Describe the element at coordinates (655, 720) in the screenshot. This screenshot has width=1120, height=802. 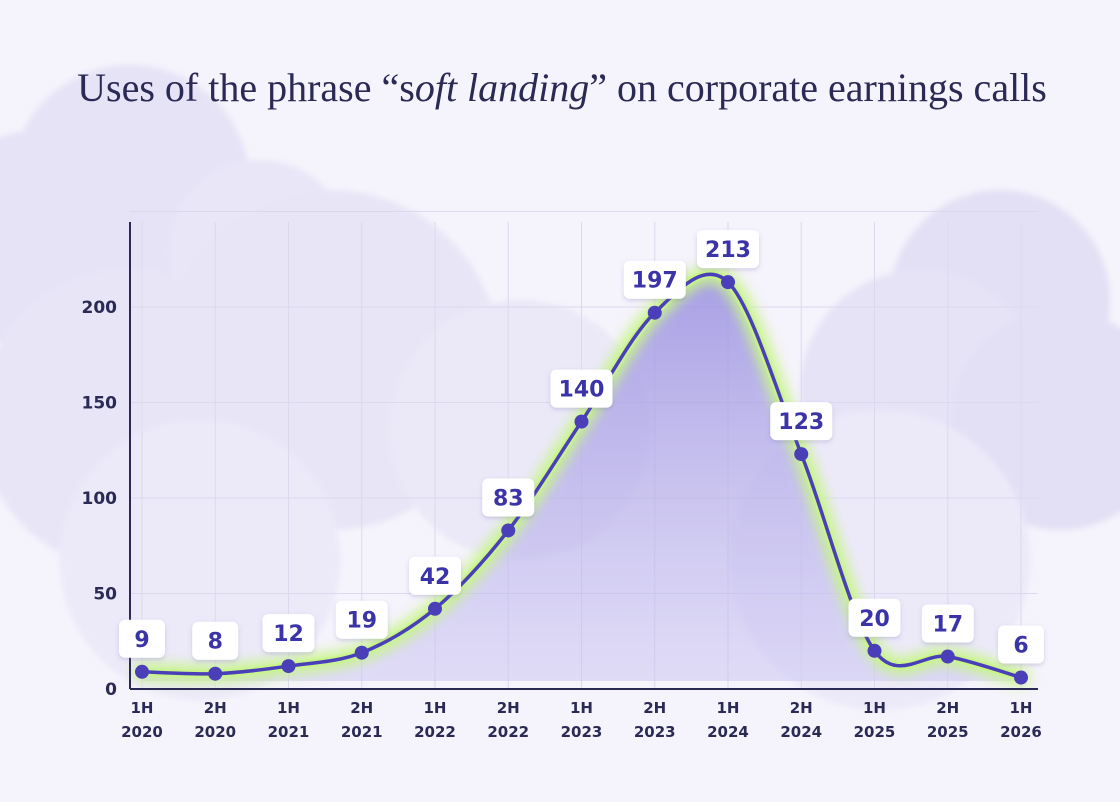
I see `x-tick-label: 2H 2023` at that location.